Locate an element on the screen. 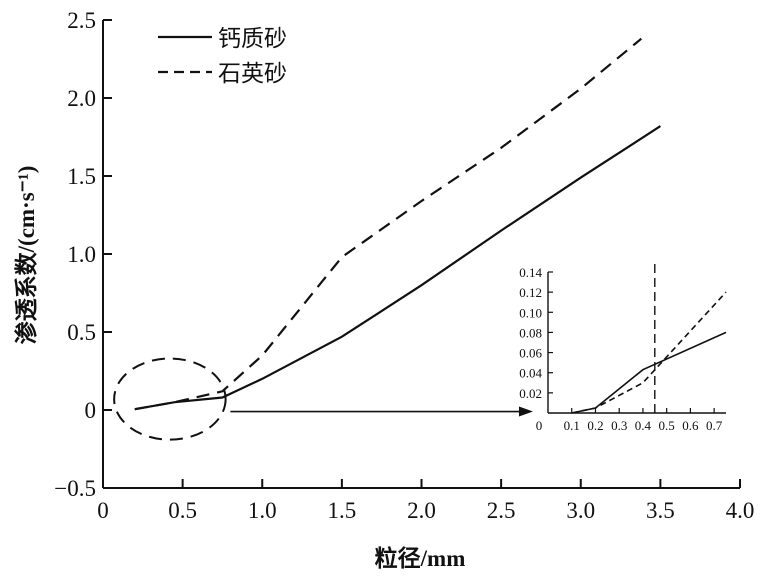 The height and width of the screenshot is (580, 781). inset-y-ticks: 0.02 0.04 0.06 0.08 0.10 0.12 0.14 is located at coordinates (536, 333).